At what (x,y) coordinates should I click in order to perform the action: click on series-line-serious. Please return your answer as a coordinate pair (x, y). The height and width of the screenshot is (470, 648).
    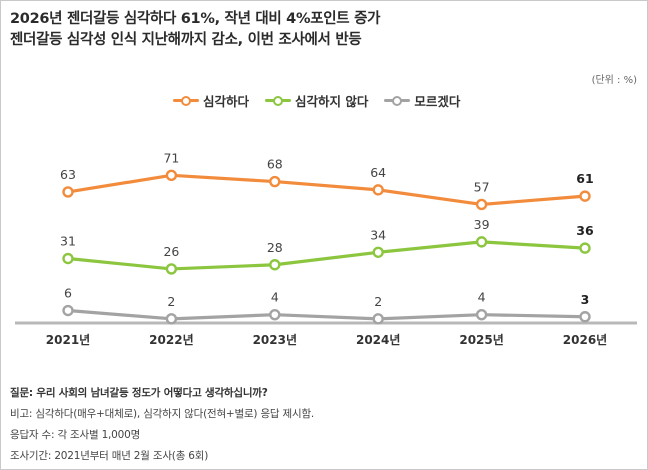
    Looking at the image, I should click on (326, 190).